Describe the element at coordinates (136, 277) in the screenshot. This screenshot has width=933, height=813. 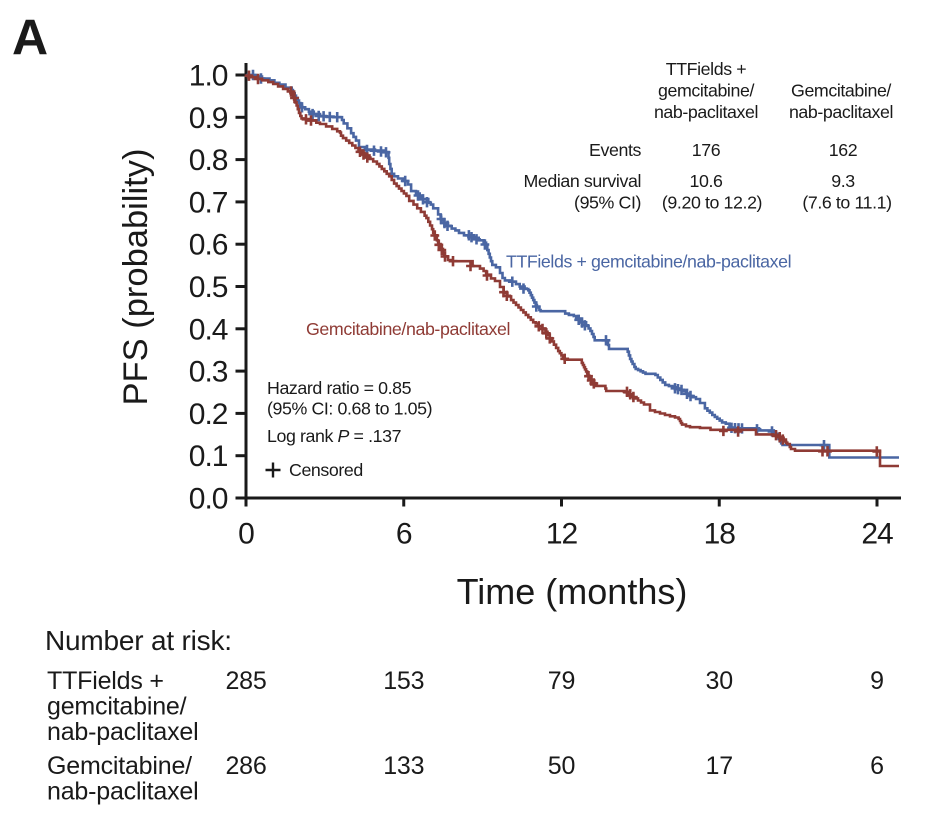
I see `svg-text: PFS (probability)` at that location.